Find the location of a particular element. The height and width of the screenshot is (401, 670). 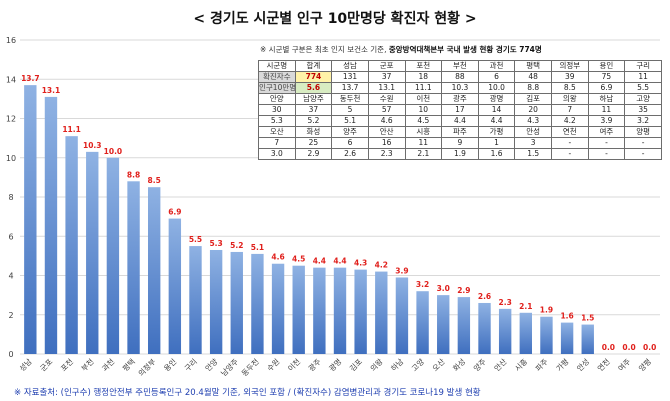

table-cell: 의정부 is located at coordinates (570, 66).